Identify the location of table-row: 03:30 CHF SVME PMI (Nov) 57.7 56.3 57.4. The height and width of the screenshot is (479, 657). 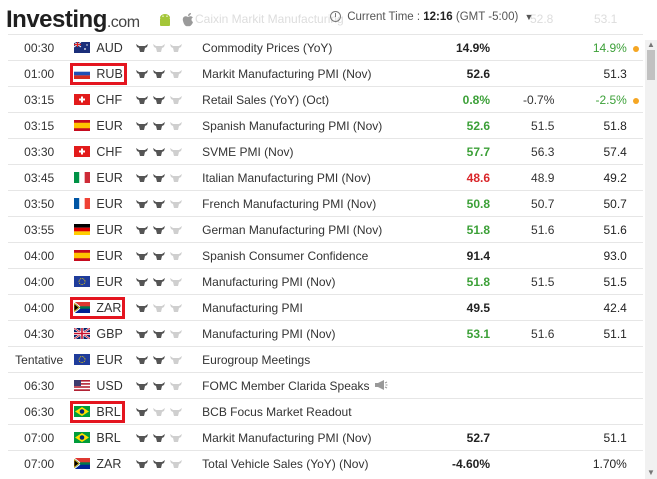
(325, 151).